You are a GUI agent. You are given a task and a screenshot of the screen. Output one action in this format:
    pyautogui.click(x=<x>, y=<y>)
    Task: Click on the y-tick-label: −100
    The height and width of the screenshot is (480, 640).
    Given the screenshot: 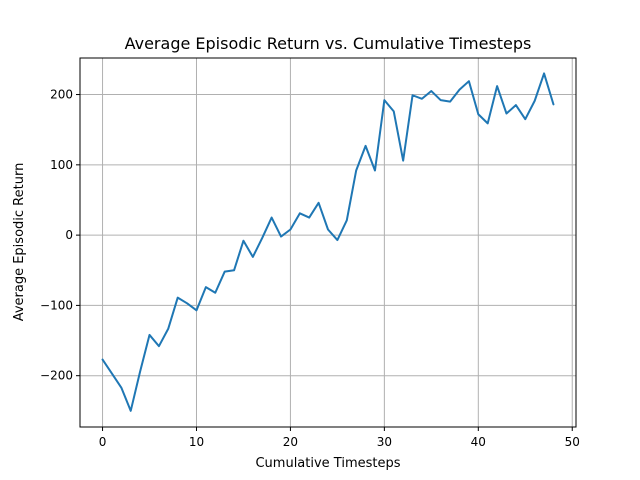 What is the action you would take?
    pyautogui.click(x=56, y=305)
    